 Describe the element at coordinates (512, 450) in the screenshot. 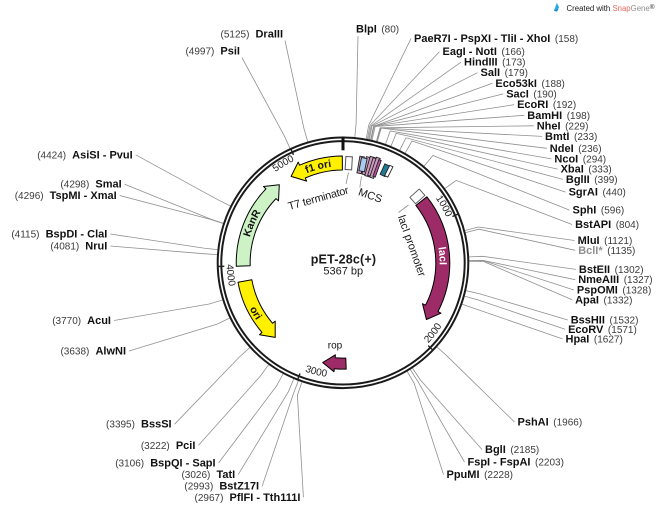

I see `svg-text: BglI (2185)` at that location.